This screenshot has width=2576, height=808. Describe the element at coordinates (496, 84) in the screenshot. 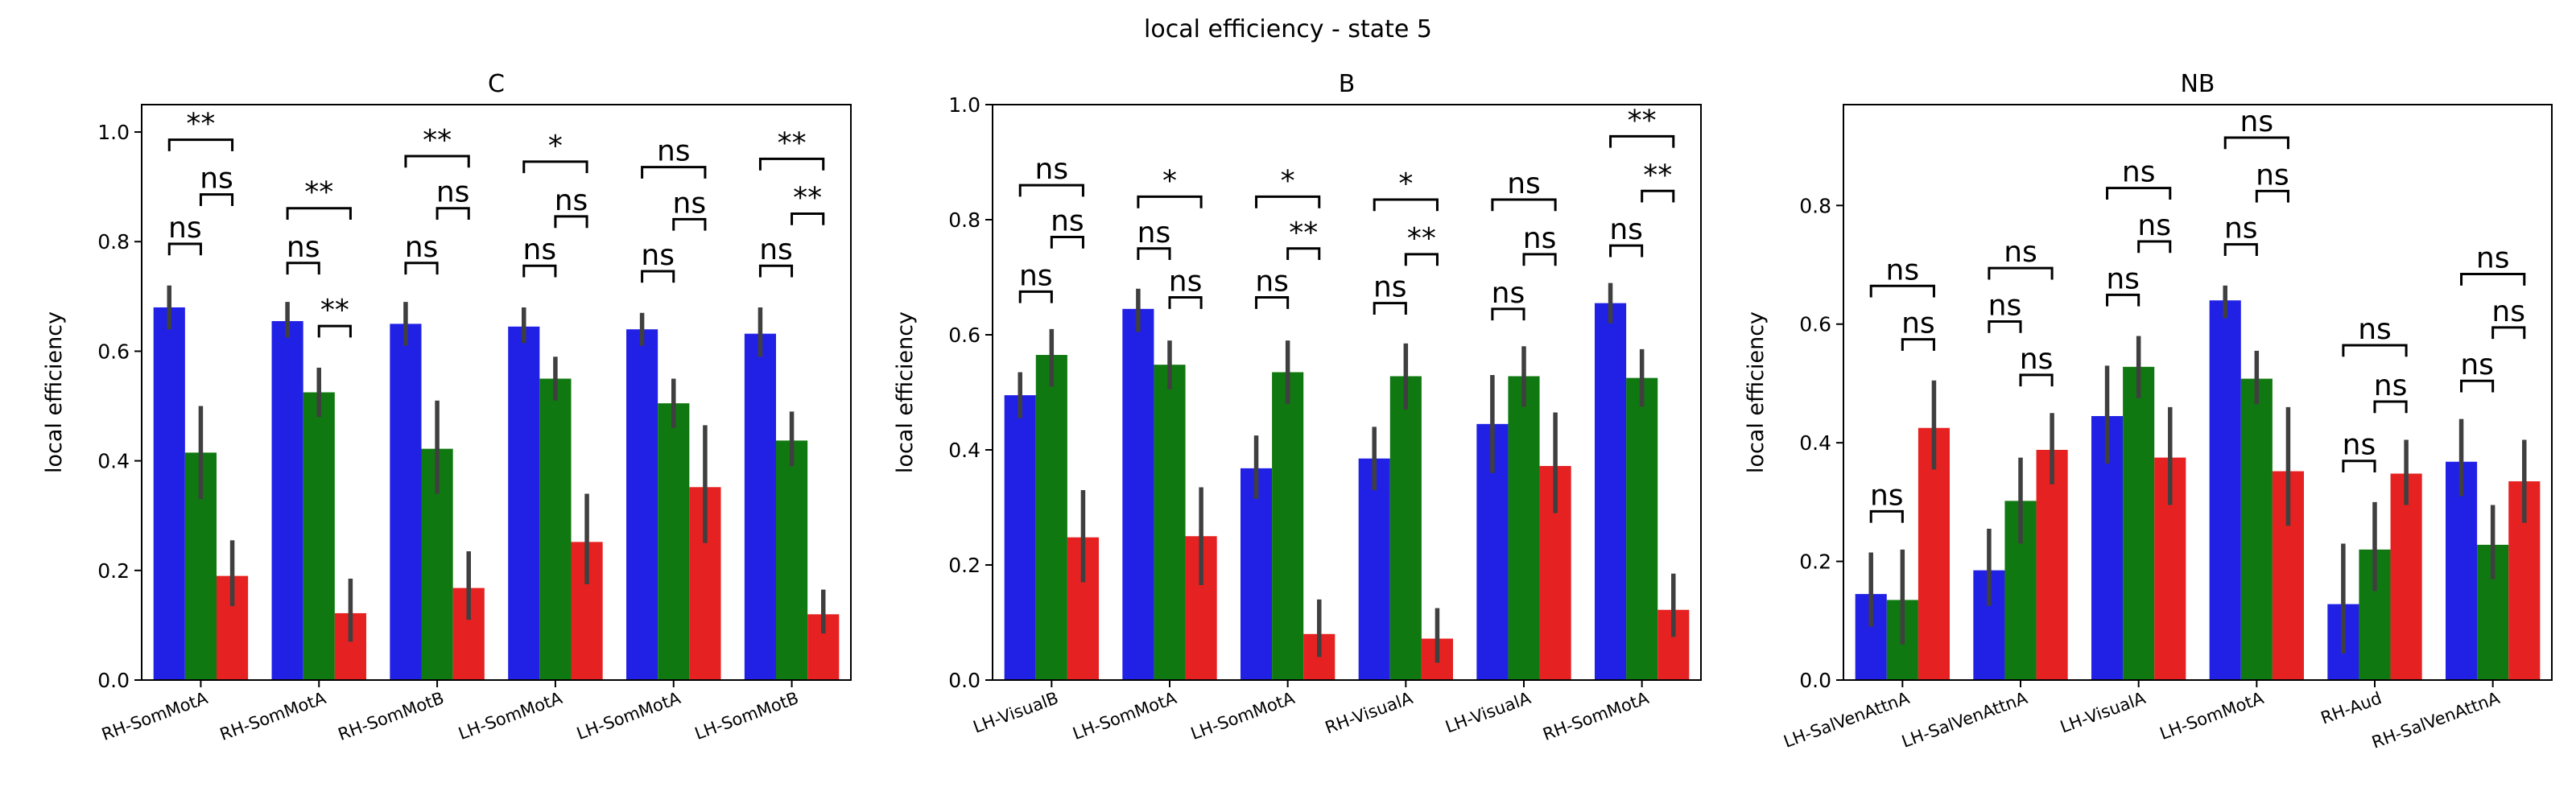

I see `chart-title: C` at that location.